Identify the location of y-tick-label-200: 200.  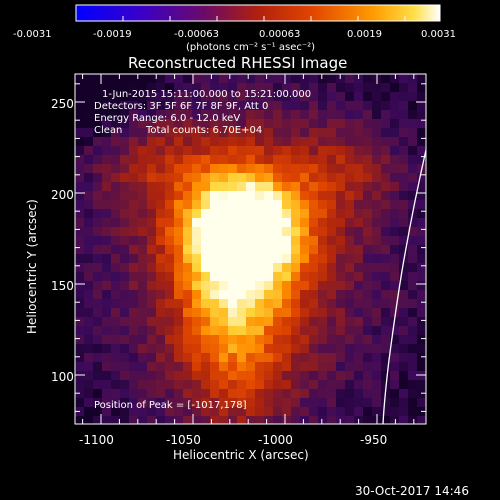
(62, 195).